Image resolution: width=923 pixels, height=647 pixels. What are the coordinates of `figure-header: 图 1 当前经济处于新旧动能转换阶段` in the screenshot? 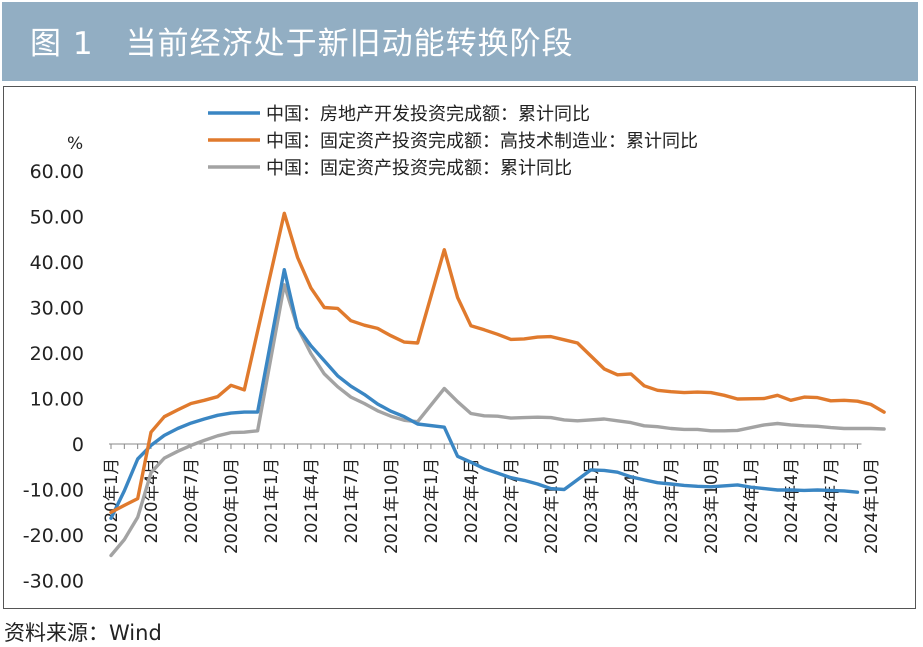 It's located at (460, 41).